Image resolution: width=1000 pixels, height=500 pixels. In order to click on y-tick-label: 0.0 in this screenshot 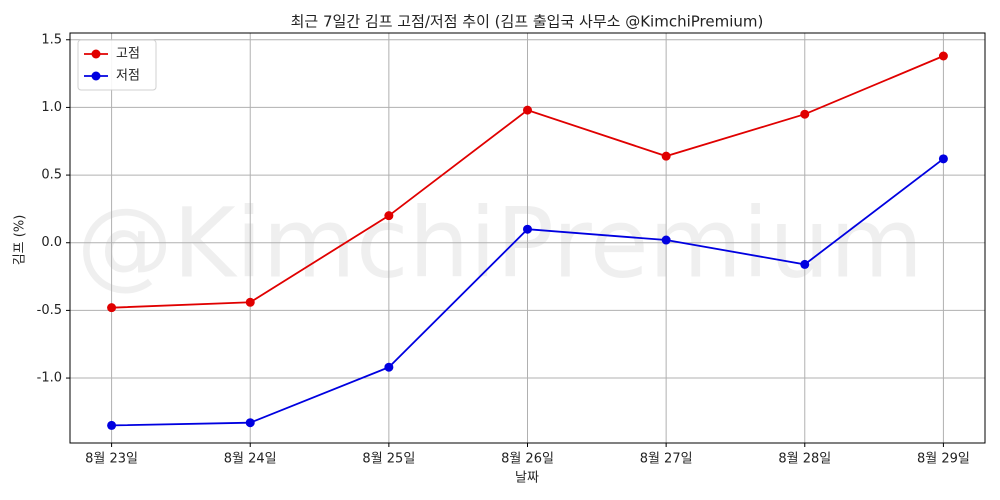, I will do `click(51, 242)`.